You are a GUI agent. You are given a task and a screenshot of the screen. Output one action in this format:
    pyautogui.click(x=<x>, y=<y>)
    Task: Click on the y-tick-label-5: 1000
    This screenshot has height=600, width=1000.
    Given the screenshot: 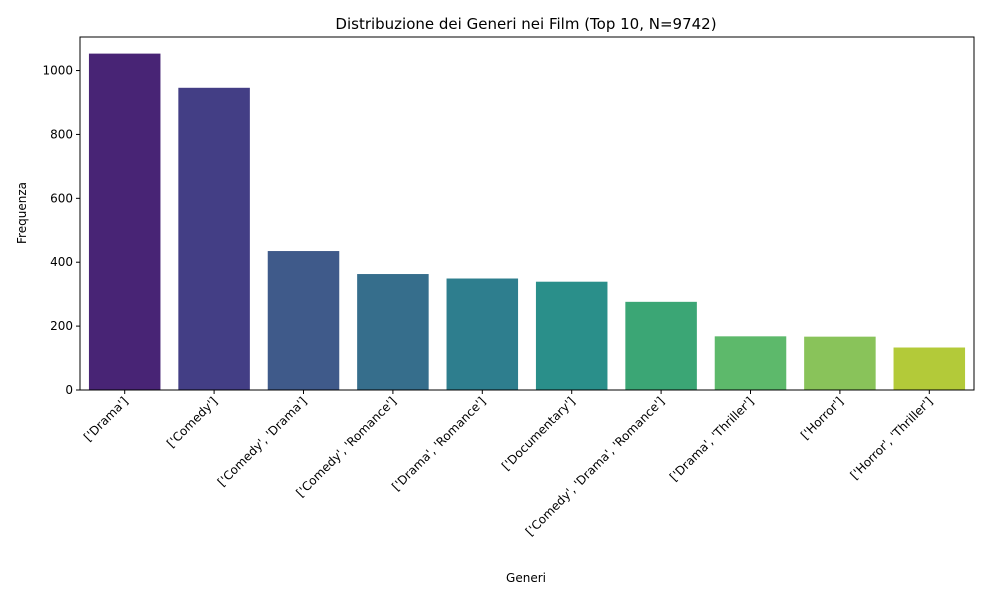 What is the action you would take?
    pyautogui.click(x=57, y=71)
    